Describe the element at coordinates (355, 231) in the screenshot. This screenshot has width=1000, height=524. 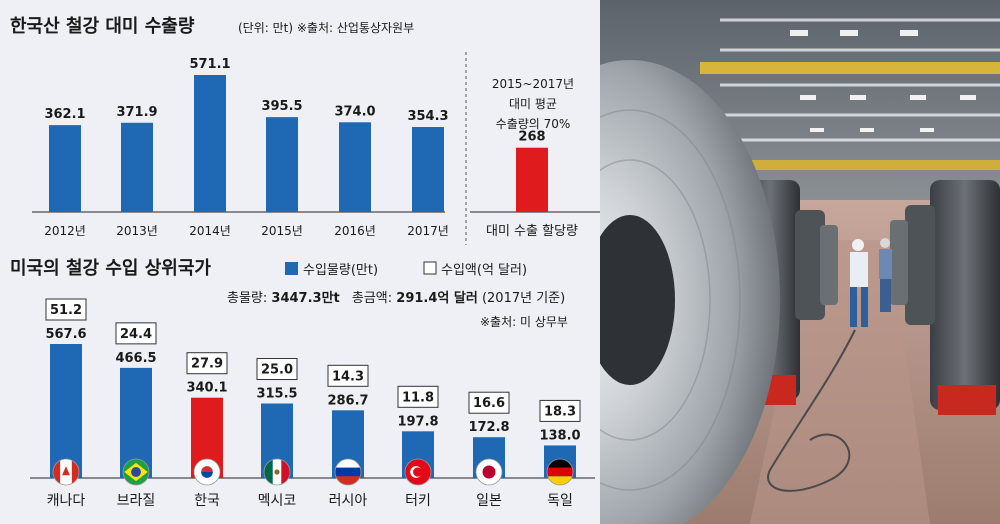
I see `chart1-category-label-5: 2016년` at that location.